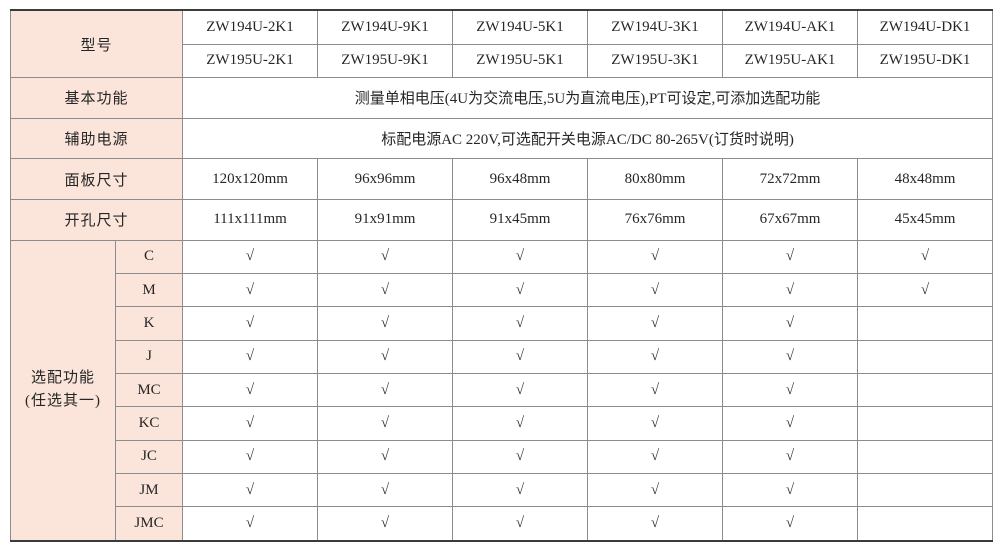 This screenshot has height=550, width=1000. I want to click on cutout-size-value: 45x45mm, so click(925, 220).